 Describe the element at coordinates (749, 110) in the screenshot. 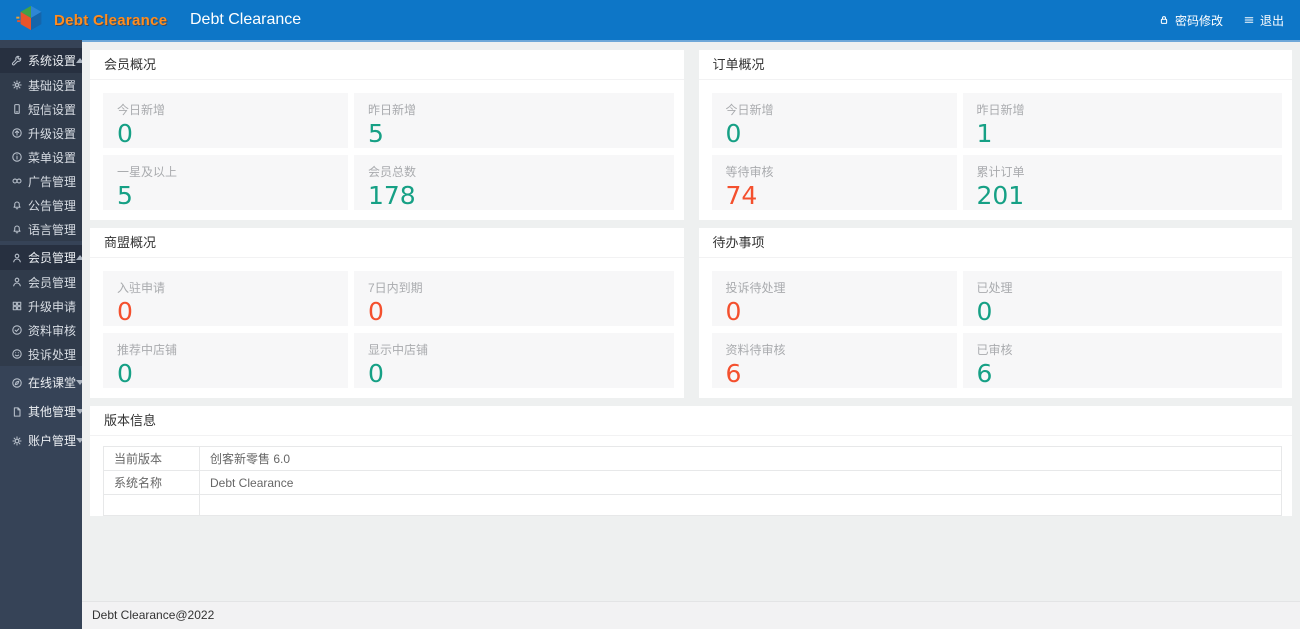

I see `stat-label: 今日新增` at that location.